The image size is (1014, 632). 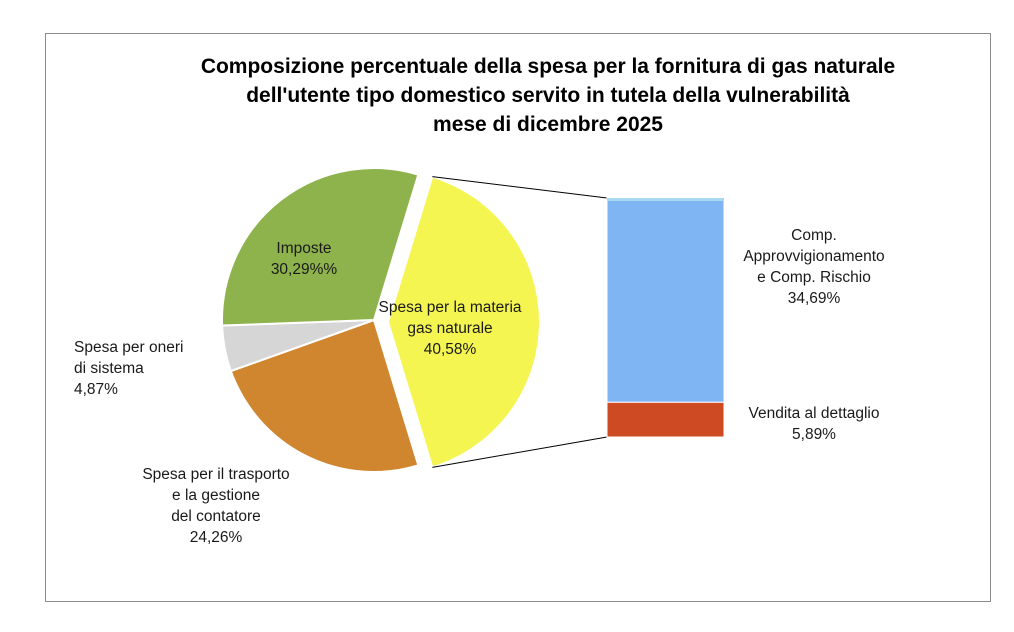 What do you see at coordinates (813, 256) in the screenshot?
I see `label-approvvigionamento-line: Approvvigionamento` at bounding box center [813, 256].